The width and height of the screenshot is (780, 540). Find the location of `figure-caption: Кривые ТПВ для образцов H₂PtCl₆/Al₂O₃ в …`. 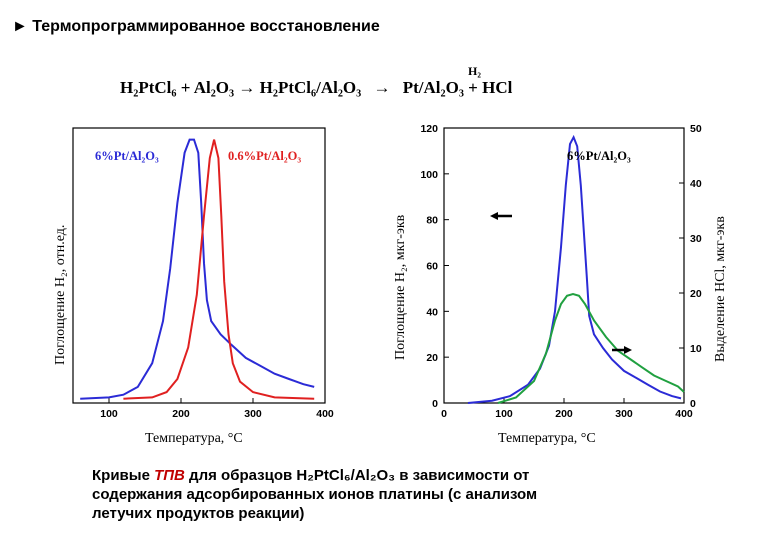

figure-caption: Кривые ТПВ для образцов H₂PtCl₆/Al₂O₃ в … is located at coordinates (392, 494).